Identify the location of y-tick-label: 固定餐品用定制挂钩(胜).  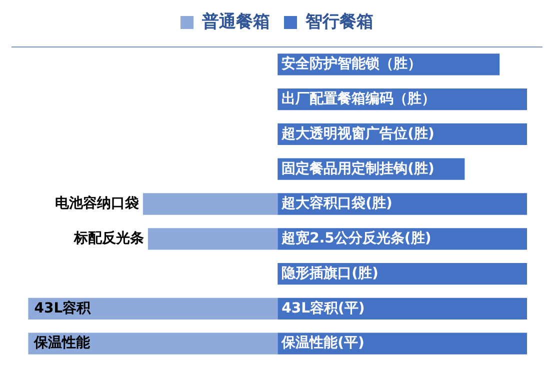
(358, 168).